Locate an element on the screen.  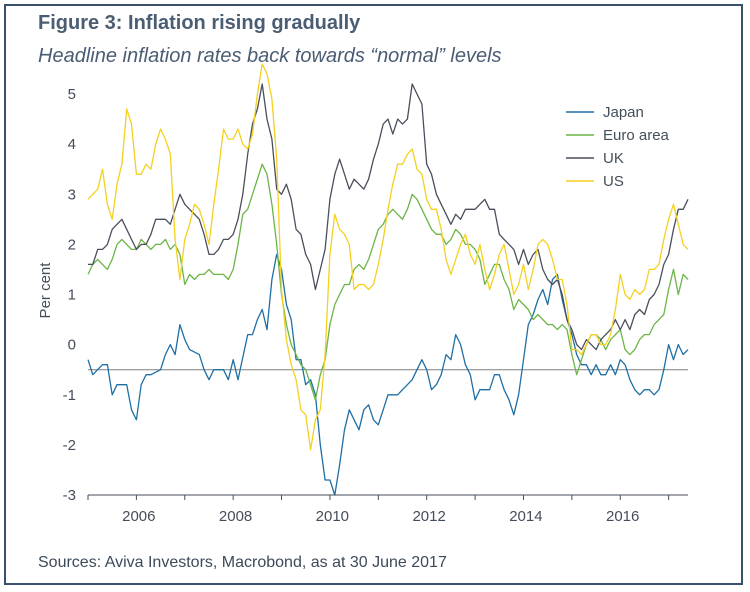
y-axis-ticks: 5 4 3 2 1 0 -1 -2 -3 is located at coordinates (69, 295).